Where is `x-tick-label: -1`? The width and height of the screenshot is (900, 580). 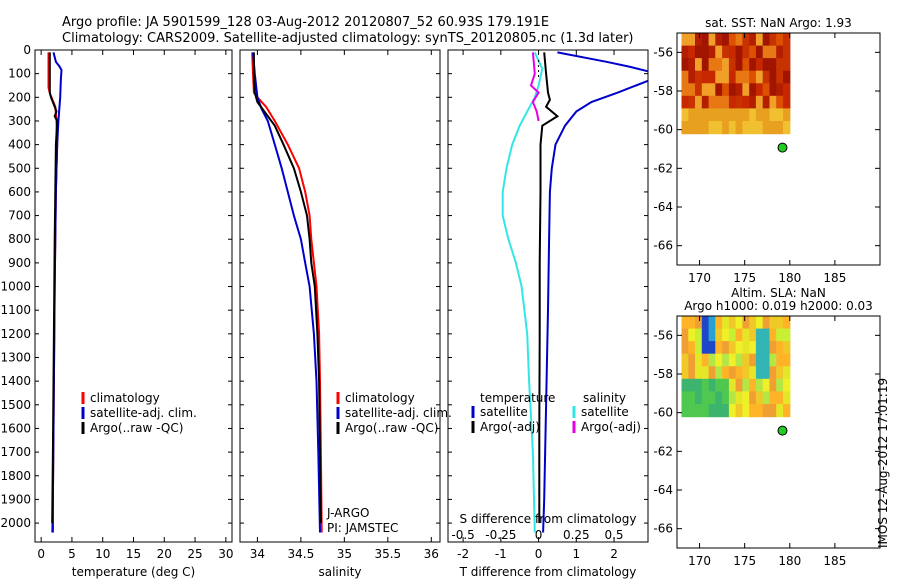 x-tick-label: -1 is located at coordinates (501, 554).